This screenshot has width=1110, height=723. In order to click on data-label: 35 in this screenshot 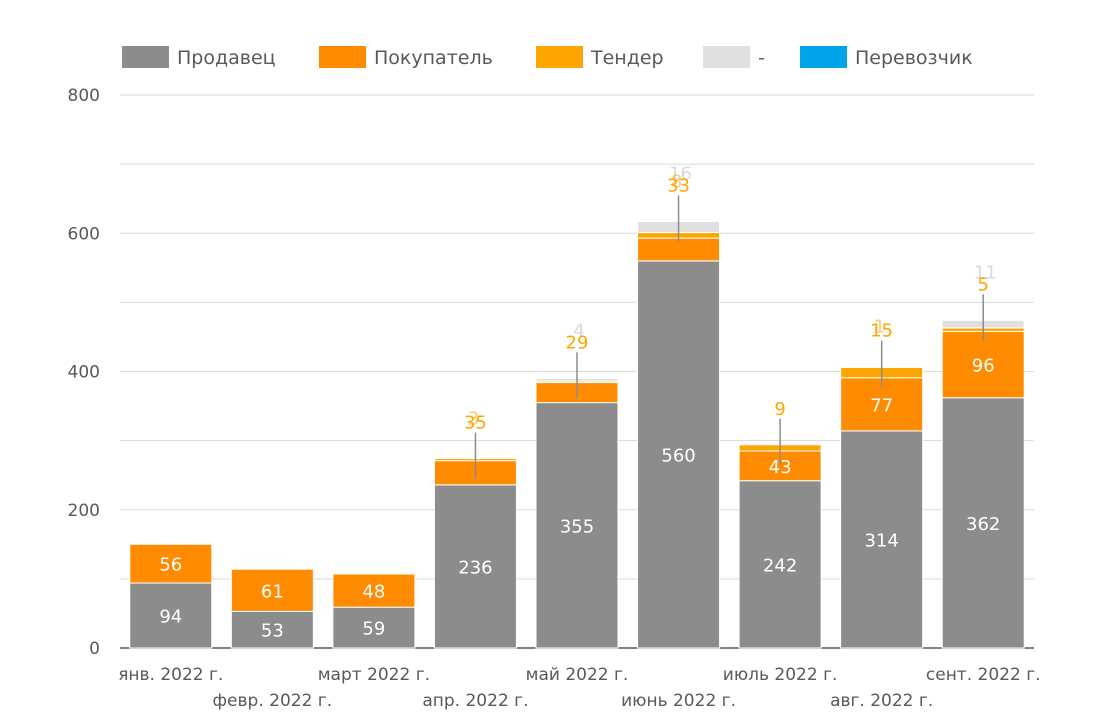, I will do `click(475, 423)`.